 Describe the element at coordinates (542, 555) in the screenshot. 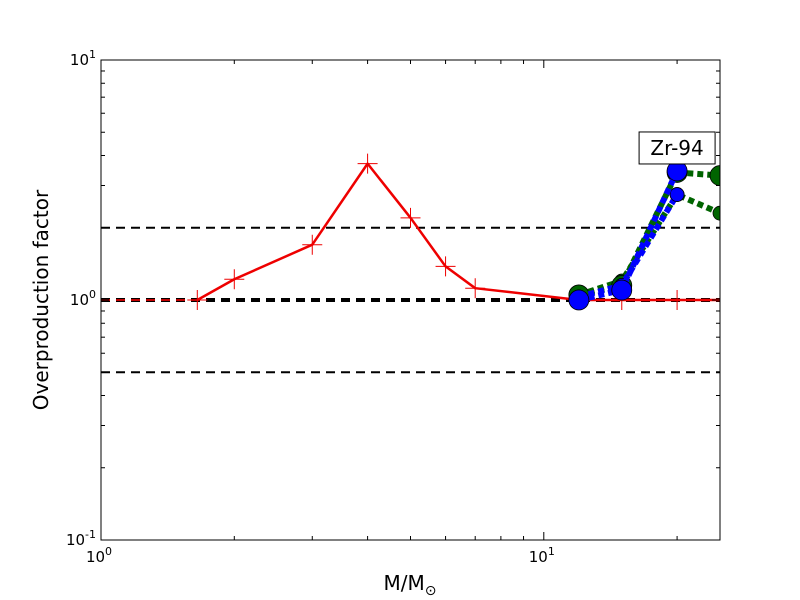

I see `x-tick-label: 10¹` at that location.